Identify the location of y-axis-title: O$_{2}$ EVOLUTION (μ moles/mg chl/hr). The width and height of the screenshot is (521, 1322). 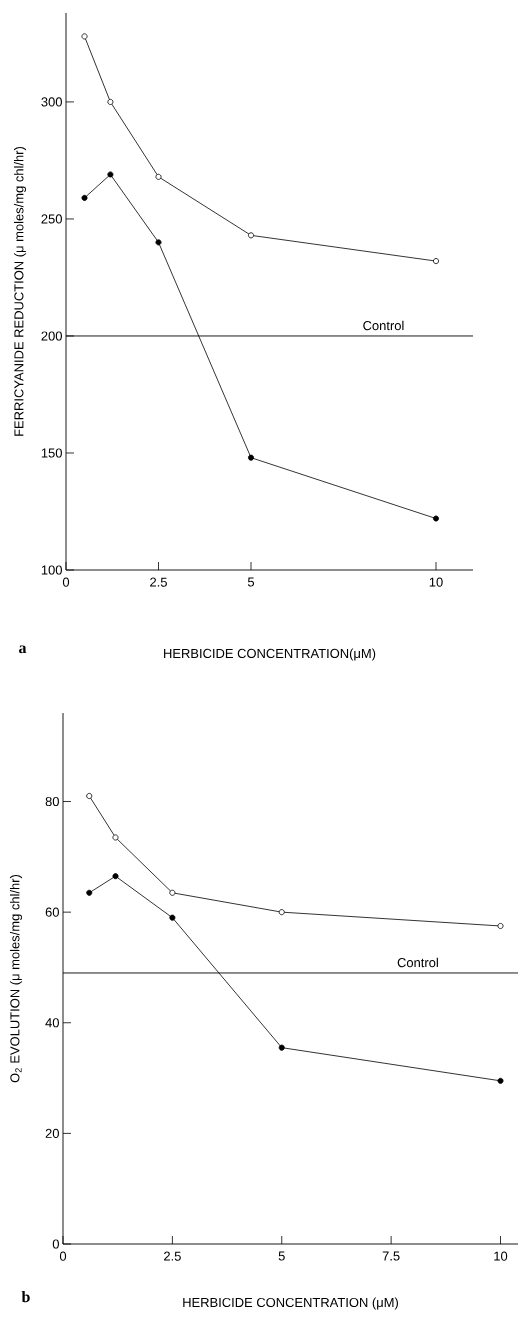
(16, 978).